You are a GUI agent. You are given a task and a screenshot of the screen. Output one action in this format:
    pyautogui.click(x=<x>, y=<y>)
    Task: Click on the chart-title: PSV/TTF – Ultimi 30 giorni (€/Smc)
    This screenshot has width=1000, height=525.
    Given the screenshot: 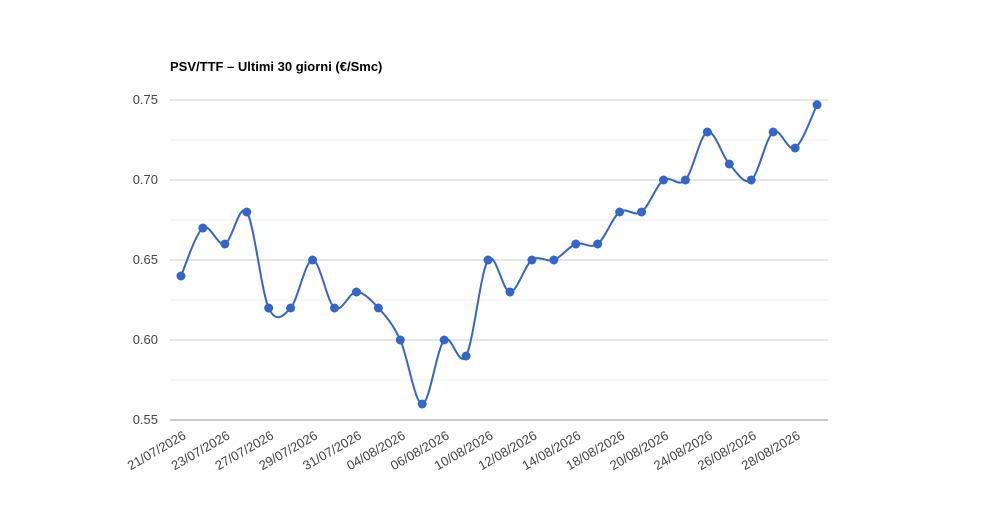 What is the action you would take?
    pyautogui.click(x=276, y=66)
    